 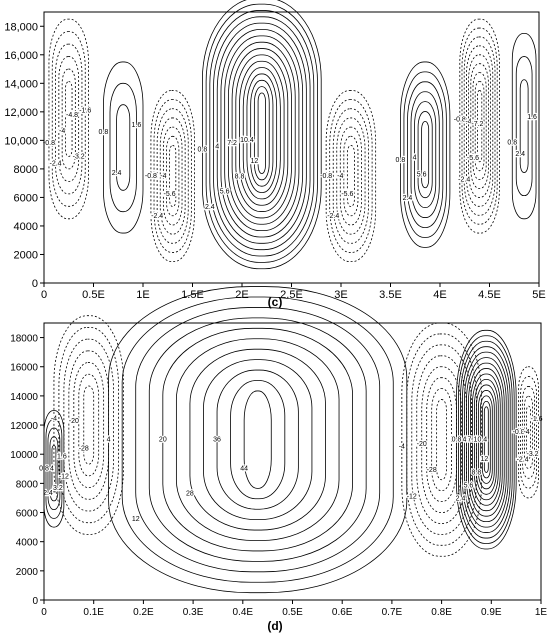 I want to click on panel-d-x-axis: 0 0.1E 0.2E 0.3E 0.4E 0.5E 0.6E 0.7E 0.8E 0.9E 1E, so click(x=294, y=609).